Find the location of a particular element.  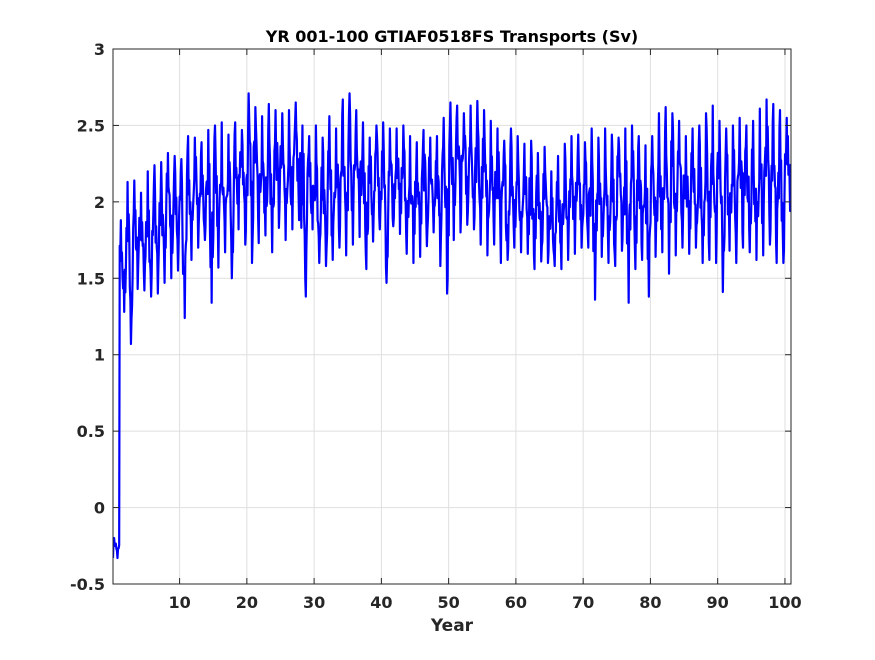

x-tick-label: 30 is located at coordinates (314, 602).